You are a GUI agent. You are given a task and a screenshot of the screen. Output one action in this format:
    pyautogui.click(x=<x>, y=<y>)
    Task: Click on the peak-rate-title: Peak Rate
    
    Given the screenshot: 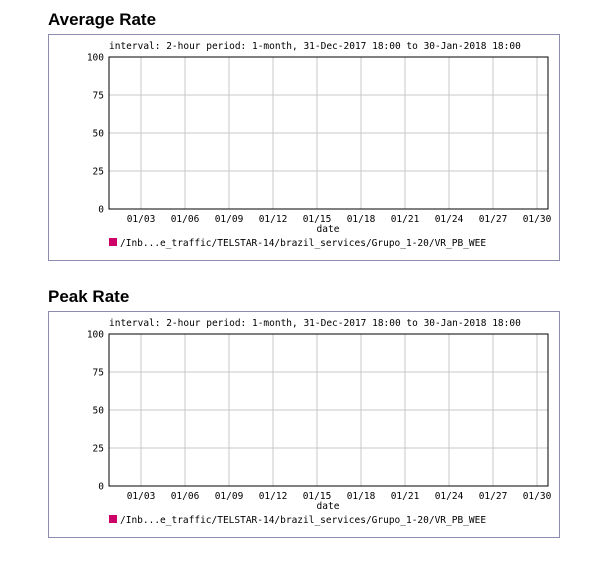 What is the action you would take?
    pyautogui.click(x=89, y=296)
    